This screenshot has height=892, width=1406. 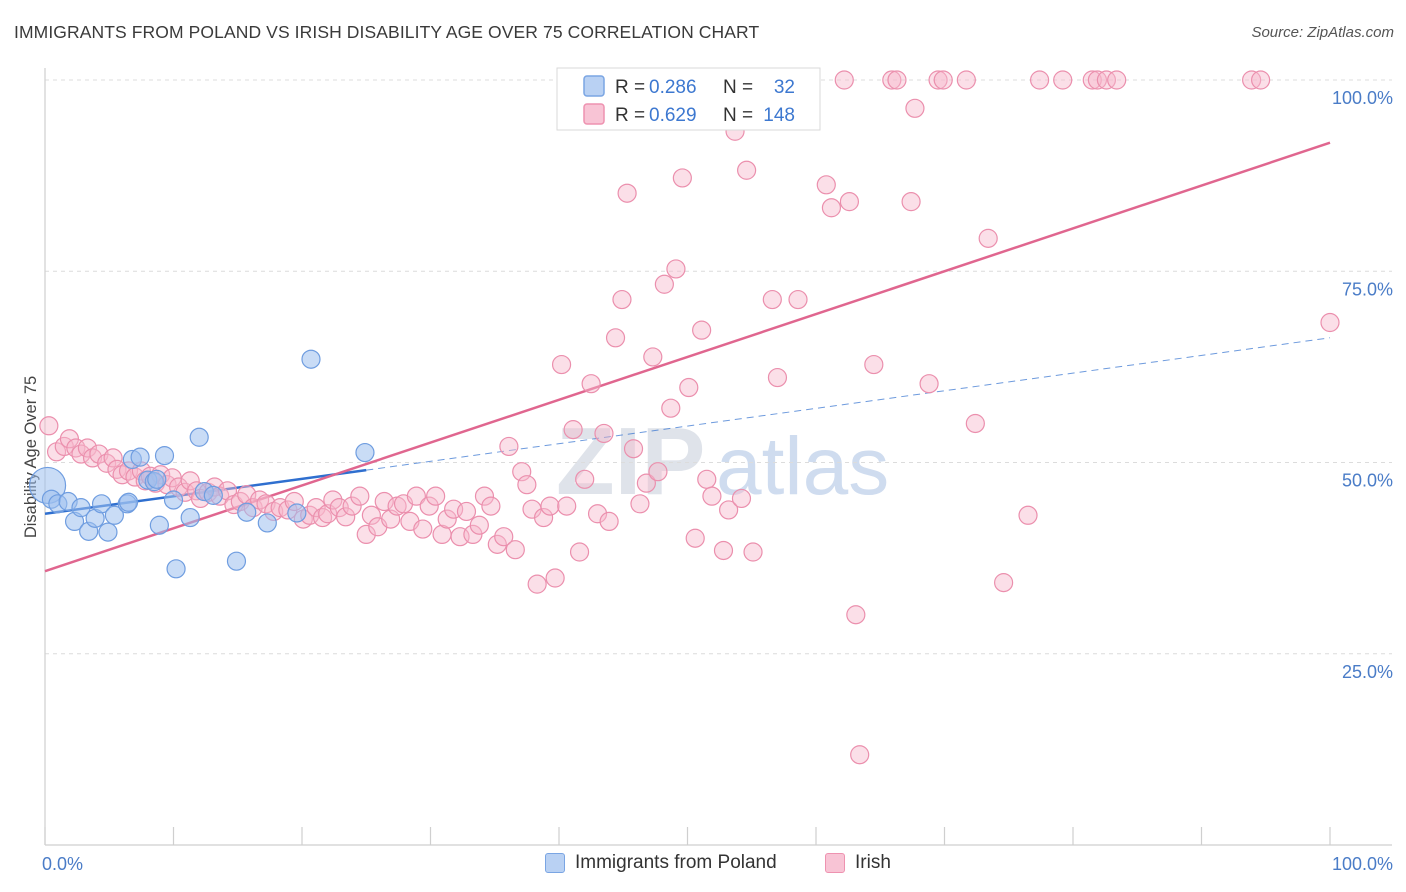 What do you see at coordinates (784, 87) in the screenshot?
I see `stats-n-value-poland: 32` at bounding box center [784, 87].